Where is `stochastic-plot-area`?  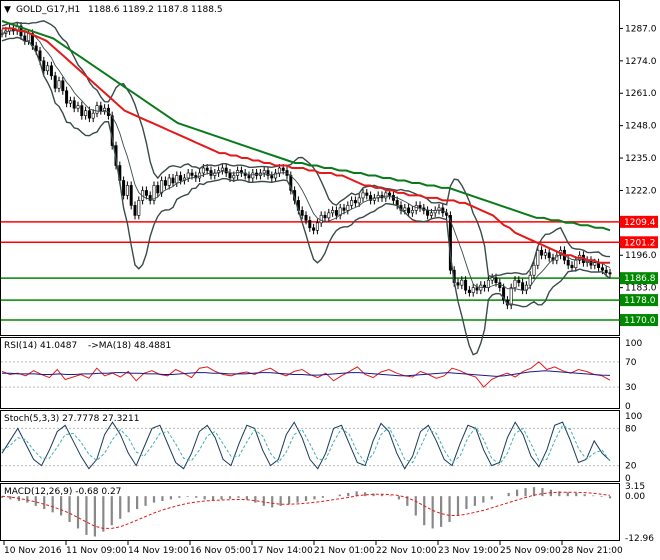
stochastic-plot-area is located at coordinates (310, 445).